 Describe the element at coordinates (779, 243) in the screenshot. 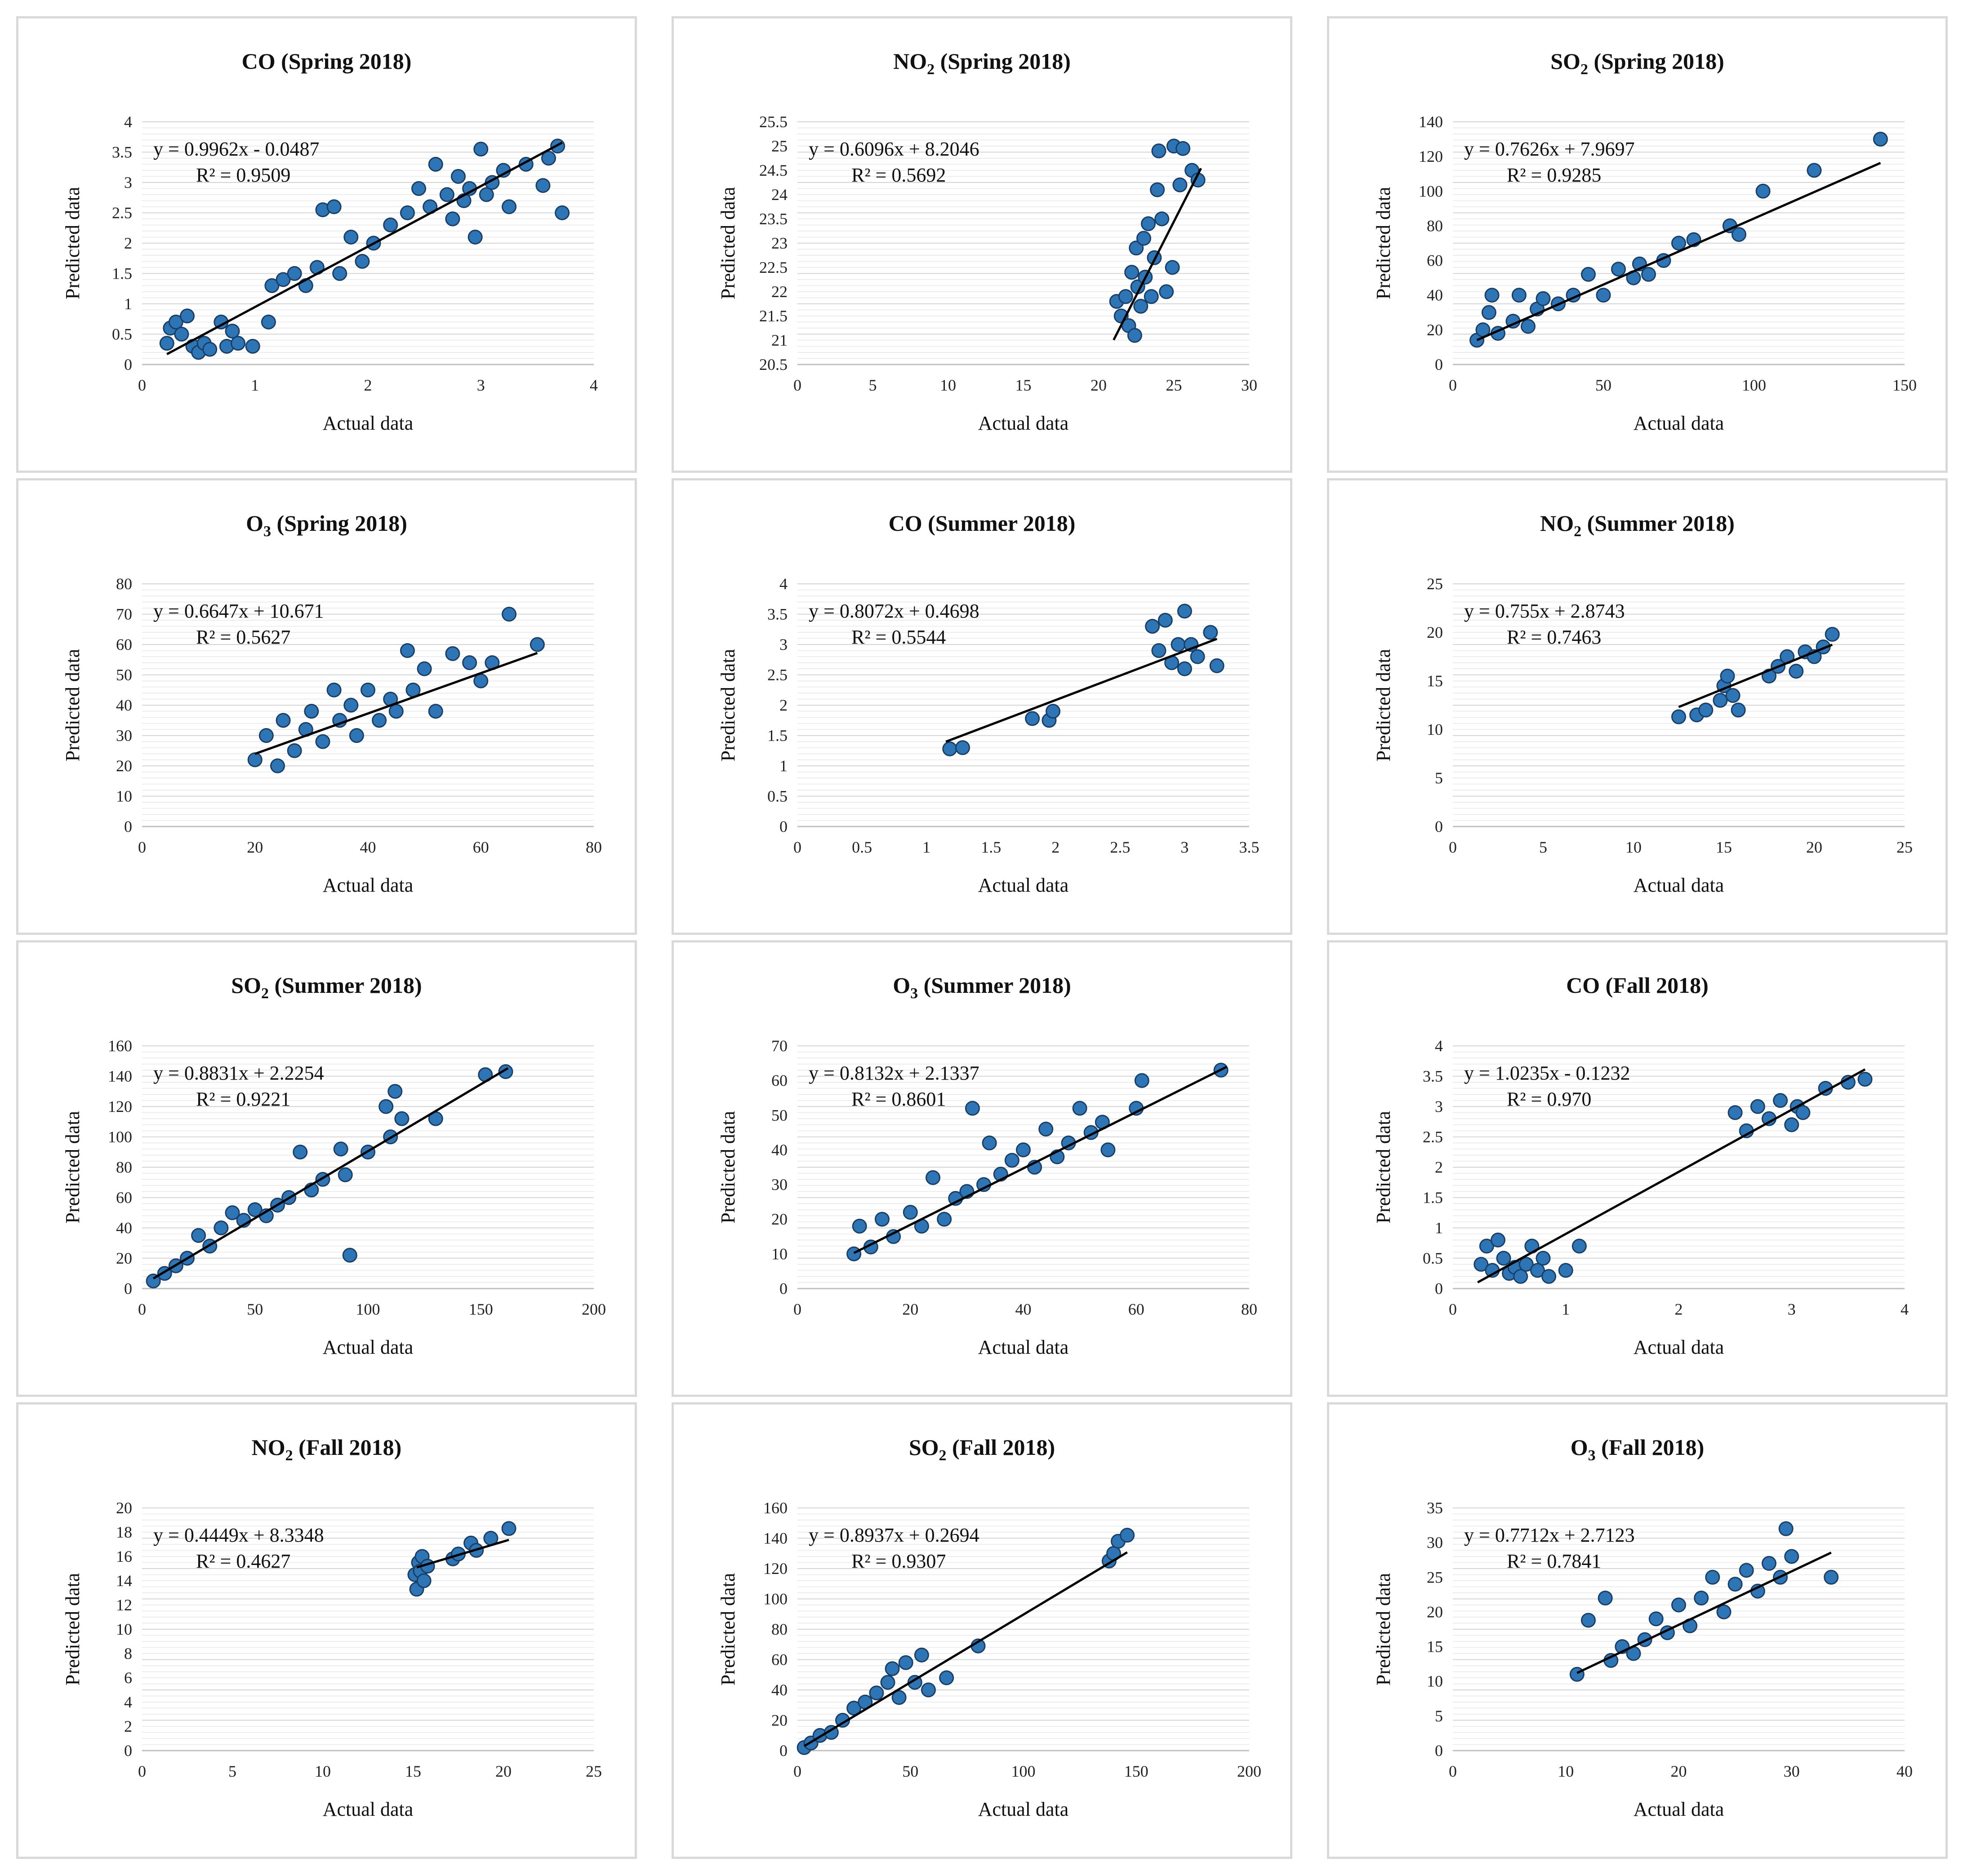

I see `y-tick-label: 23` at that location.